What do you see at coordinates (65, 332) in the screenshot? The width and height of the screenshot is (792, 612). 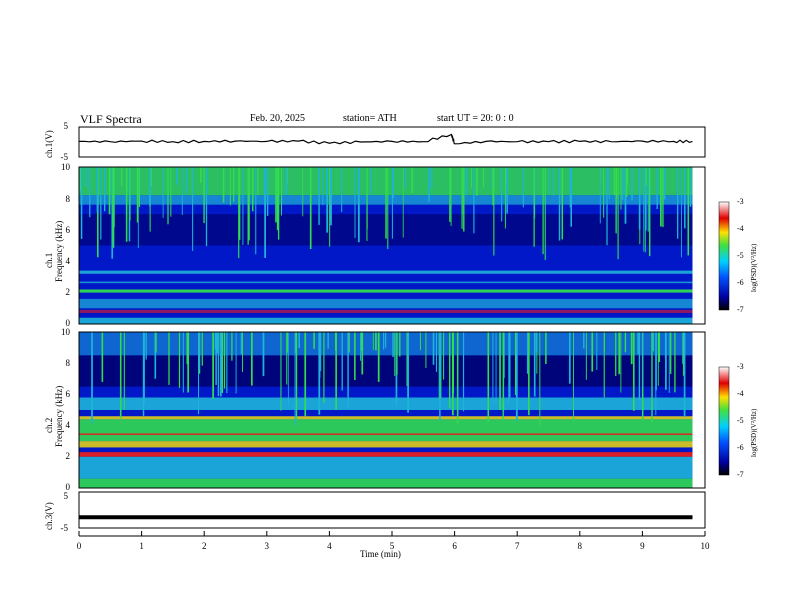 I see `ch2-spec-ytick-10: 10` at bounding box center [65, 332].